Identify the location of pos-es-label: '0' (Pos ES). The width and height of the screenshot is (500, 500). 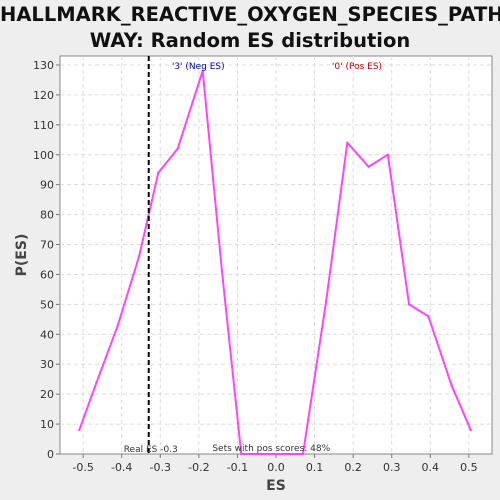
(357, 67).